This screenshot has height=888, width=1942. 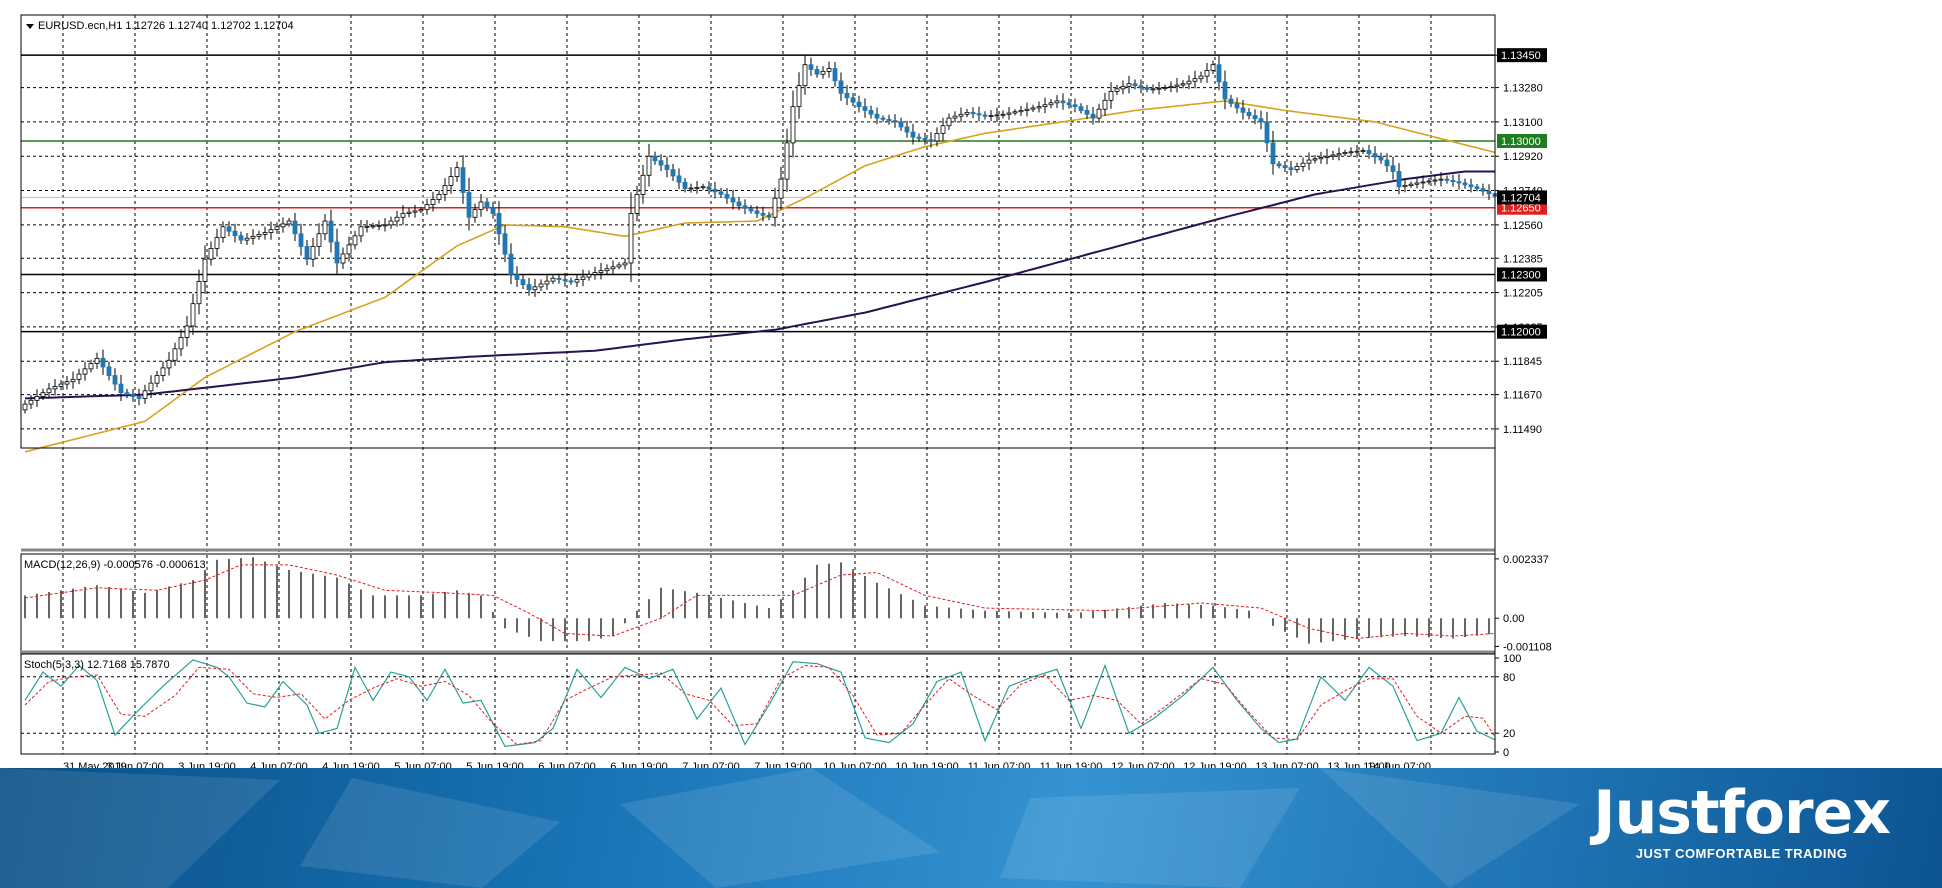 I want to click on x-tick-label: 12 Jun 07:00, so click(x=1143, y=764).